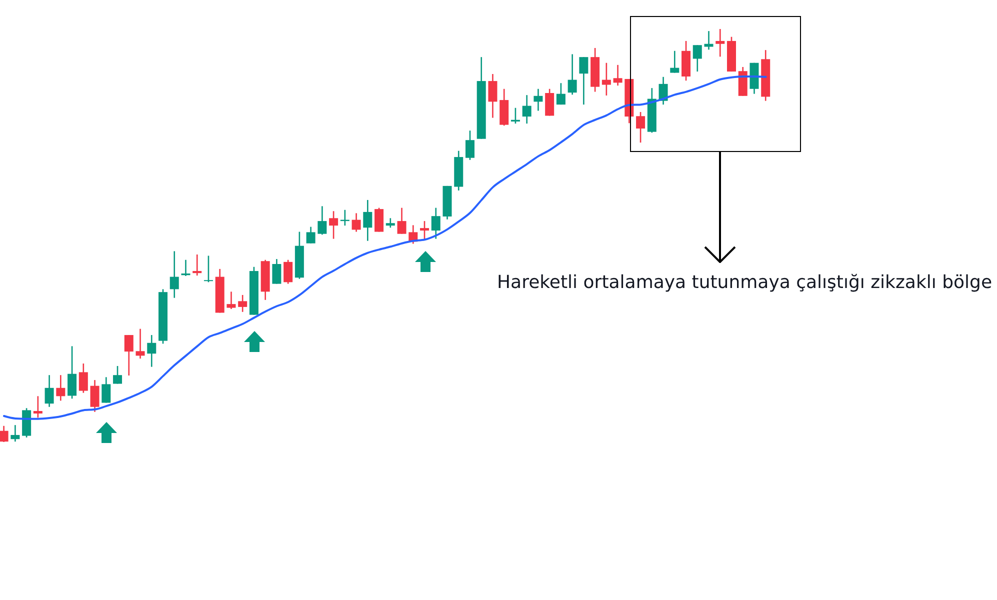 Image resolution: width=997 pixels, height=600 pixels. I want to click on annotation: Hareketli ortalamaya tutunmaya çalıştığı zikzaklı bölge, so click(744, 283).